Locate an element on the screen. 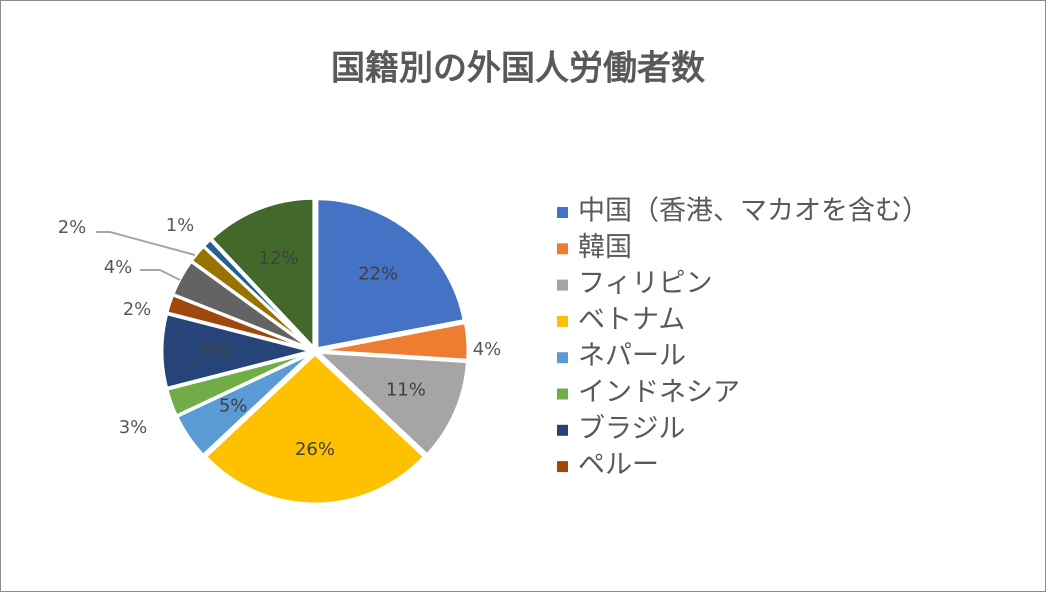 The image size is (1046, 592). data-label: 5% is located at coordinates (233, 406).